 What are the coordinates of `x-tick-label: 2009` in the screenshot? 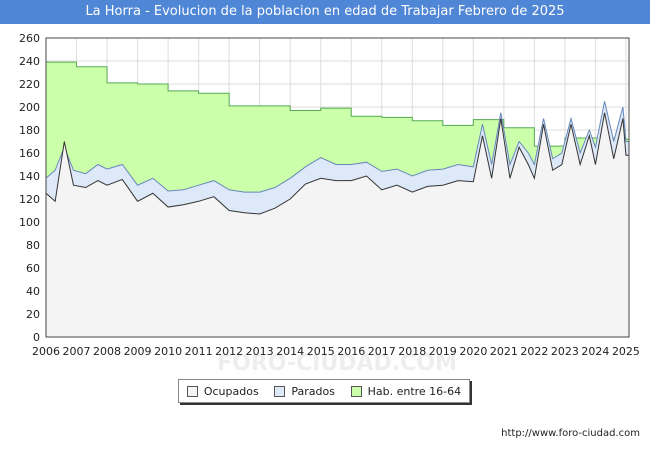 It's located at (138, 351).